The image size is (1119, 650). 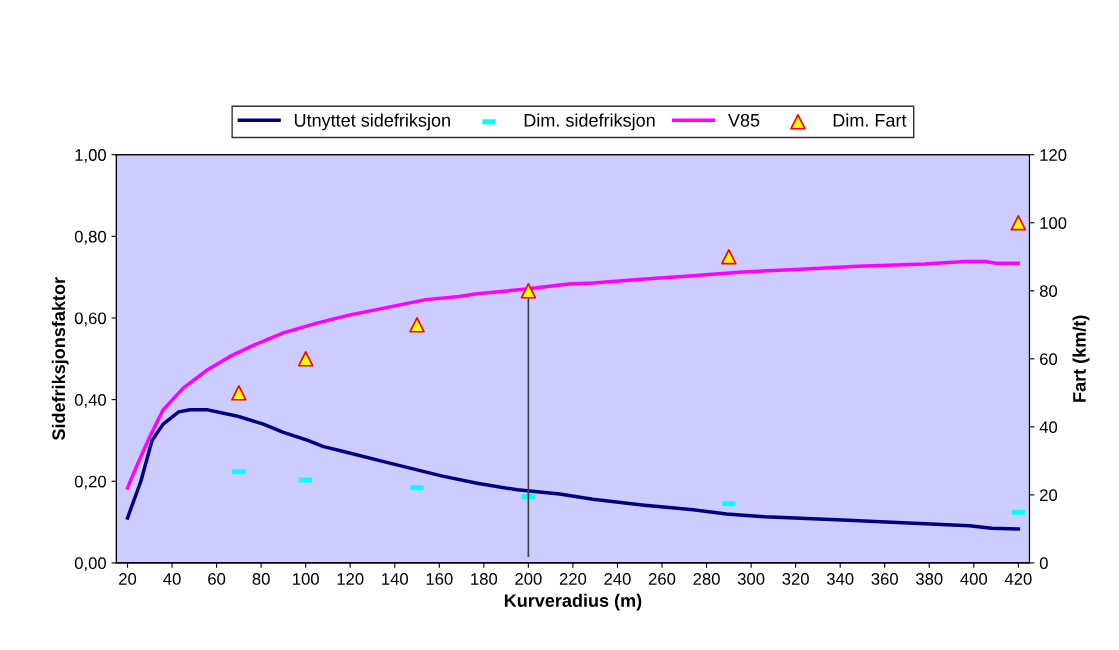 What do you see at coordinates (90, 564) in the screenshot?
I see `y-tick-label: 0,00` at bounding box center [90, 564].